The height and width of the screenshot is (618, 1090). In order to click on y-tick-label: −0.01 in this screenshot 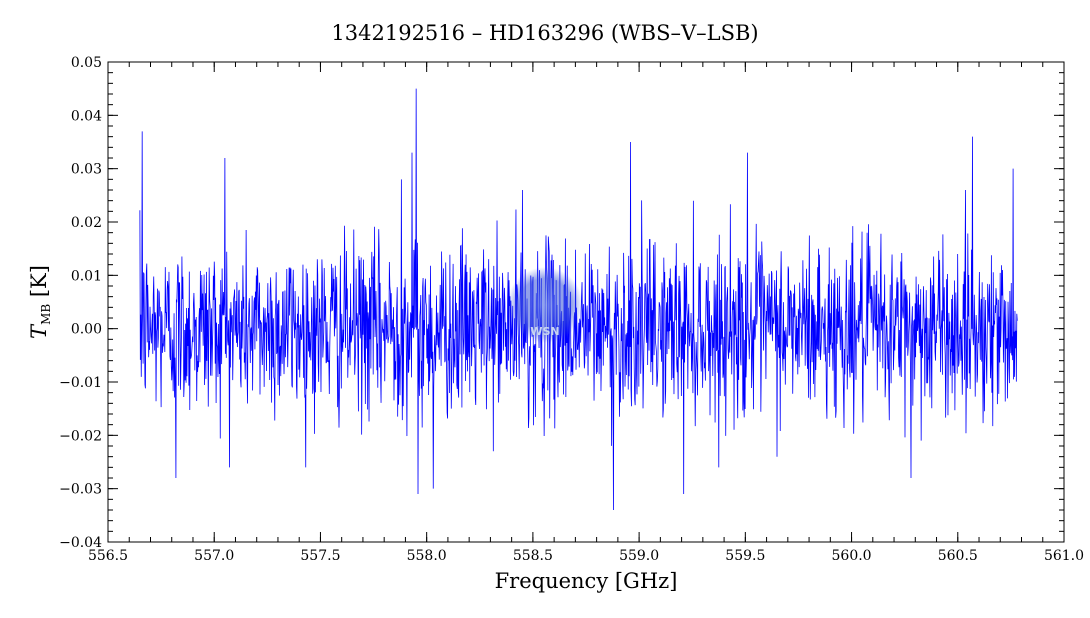, I will do `click(80, 383)`.